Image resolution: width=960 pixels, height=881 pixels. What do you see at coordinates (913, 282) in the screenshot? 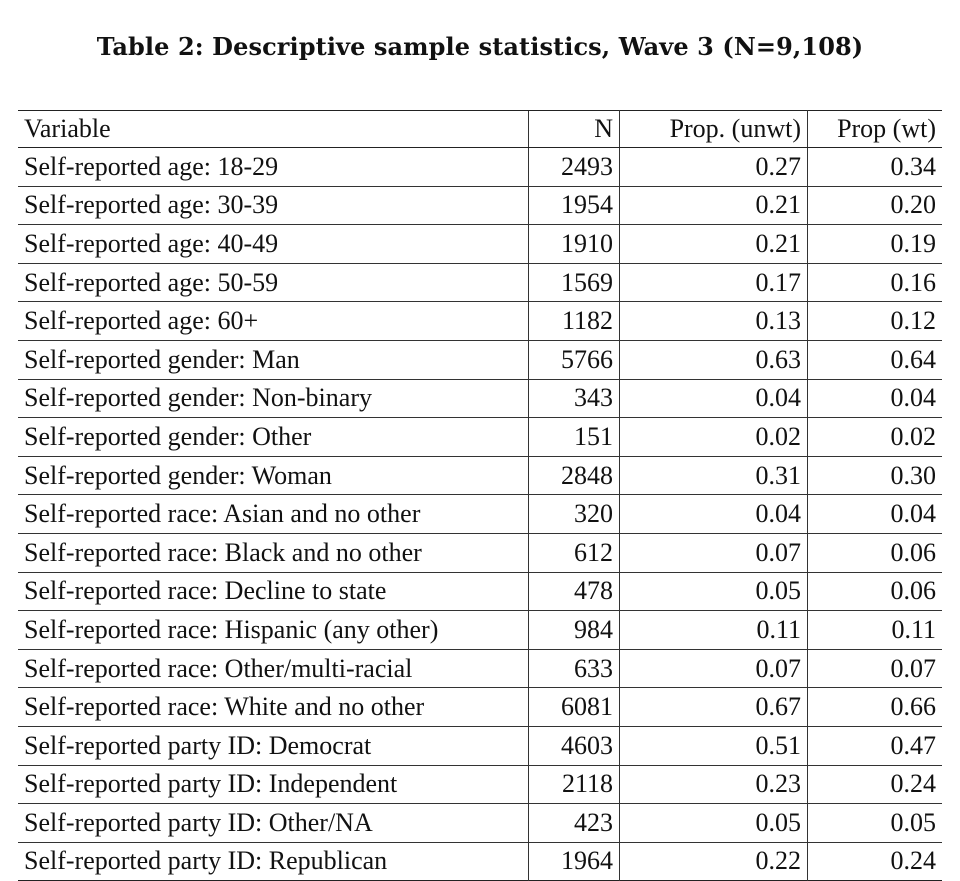
I see `cell-prop-wt: 0.16` at bounding box center [913, 282].